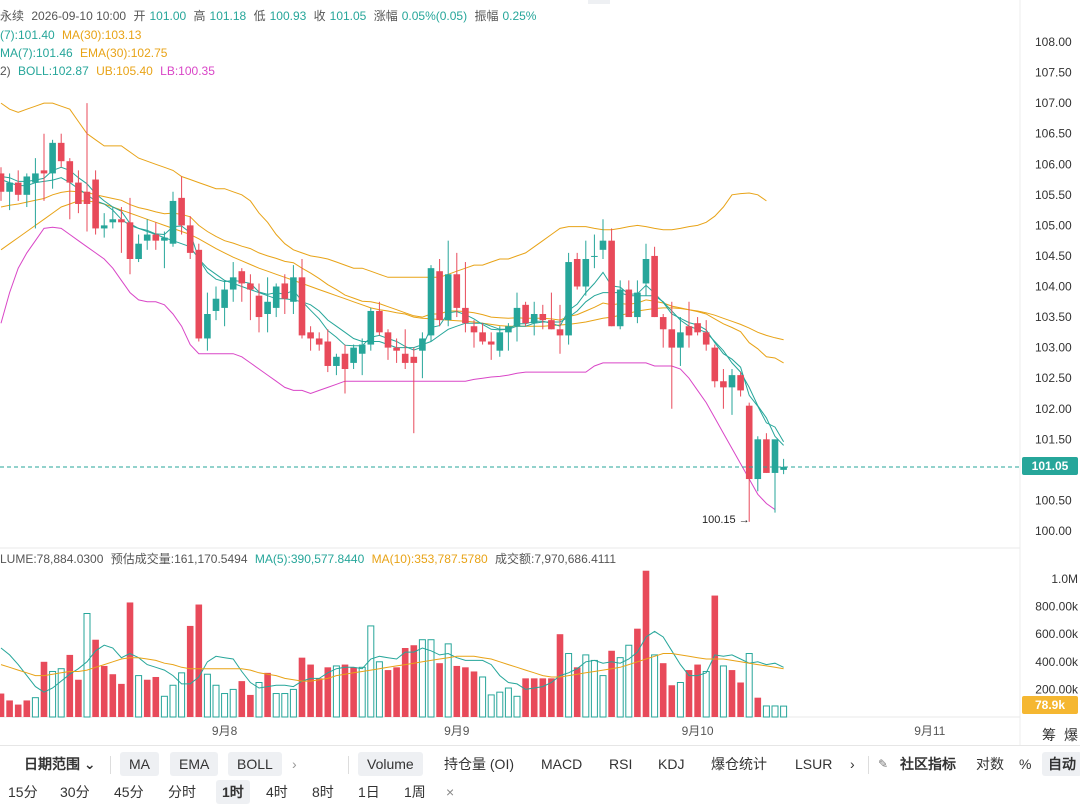 The width and height of the screenshot is (1080, 804). What do you see at coordinates (277, 792) in the screenshot?
I see `interval-tab: 4时` at bounding box center [277, 792].